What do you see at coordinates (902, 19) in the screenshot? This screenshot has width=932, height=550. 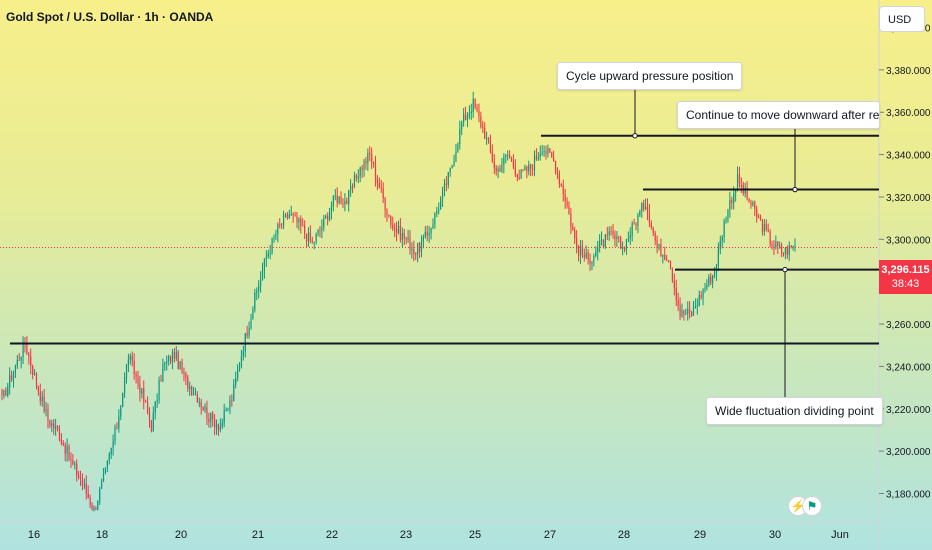 I see `currency-button: USD` at bounding box center [902, 19].